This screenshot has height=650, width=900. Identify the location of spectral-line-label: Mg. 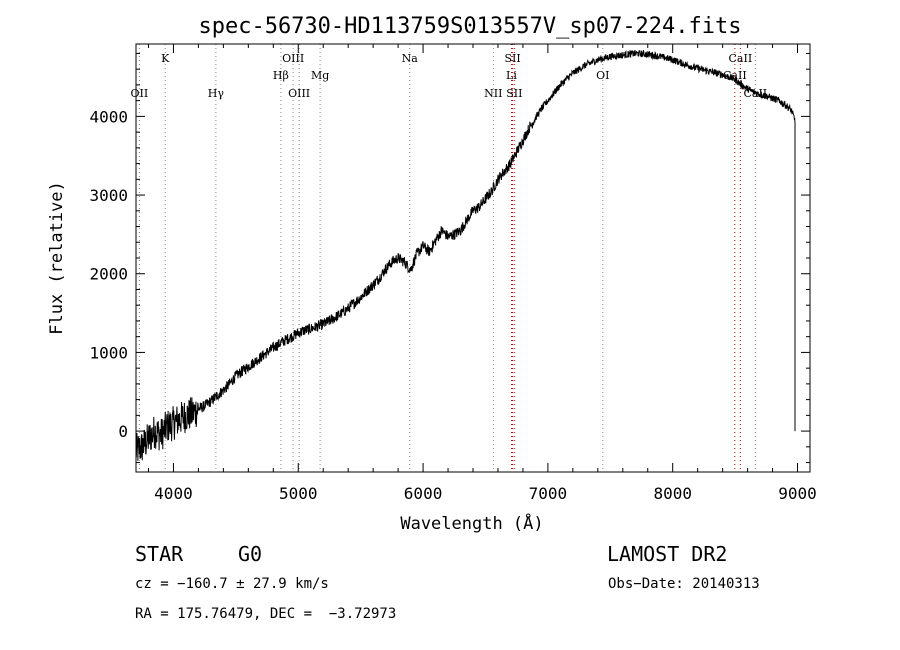
(320, 75).